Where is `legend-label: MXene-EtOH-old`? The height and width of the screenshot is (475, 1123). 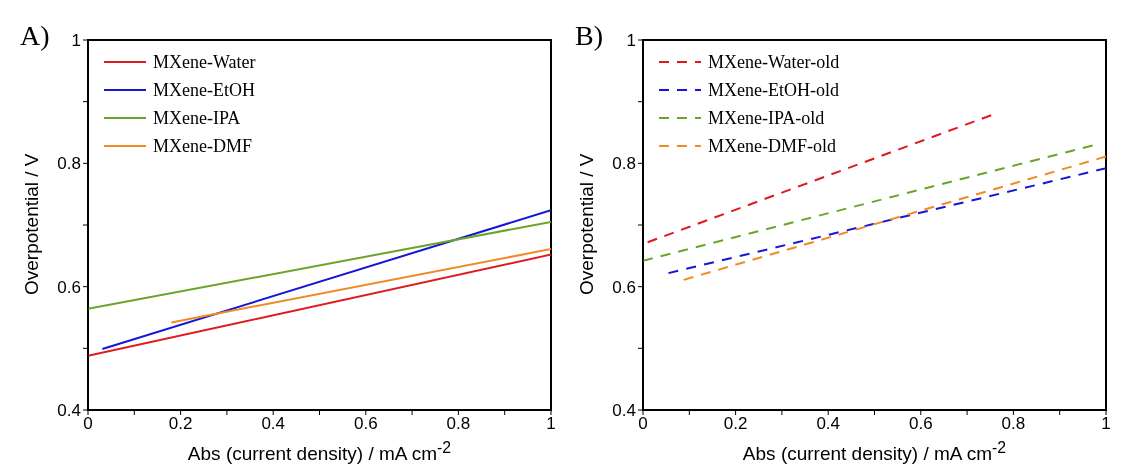
legend-label: MXene-EtOH-old is located at coordinates (773, 90).